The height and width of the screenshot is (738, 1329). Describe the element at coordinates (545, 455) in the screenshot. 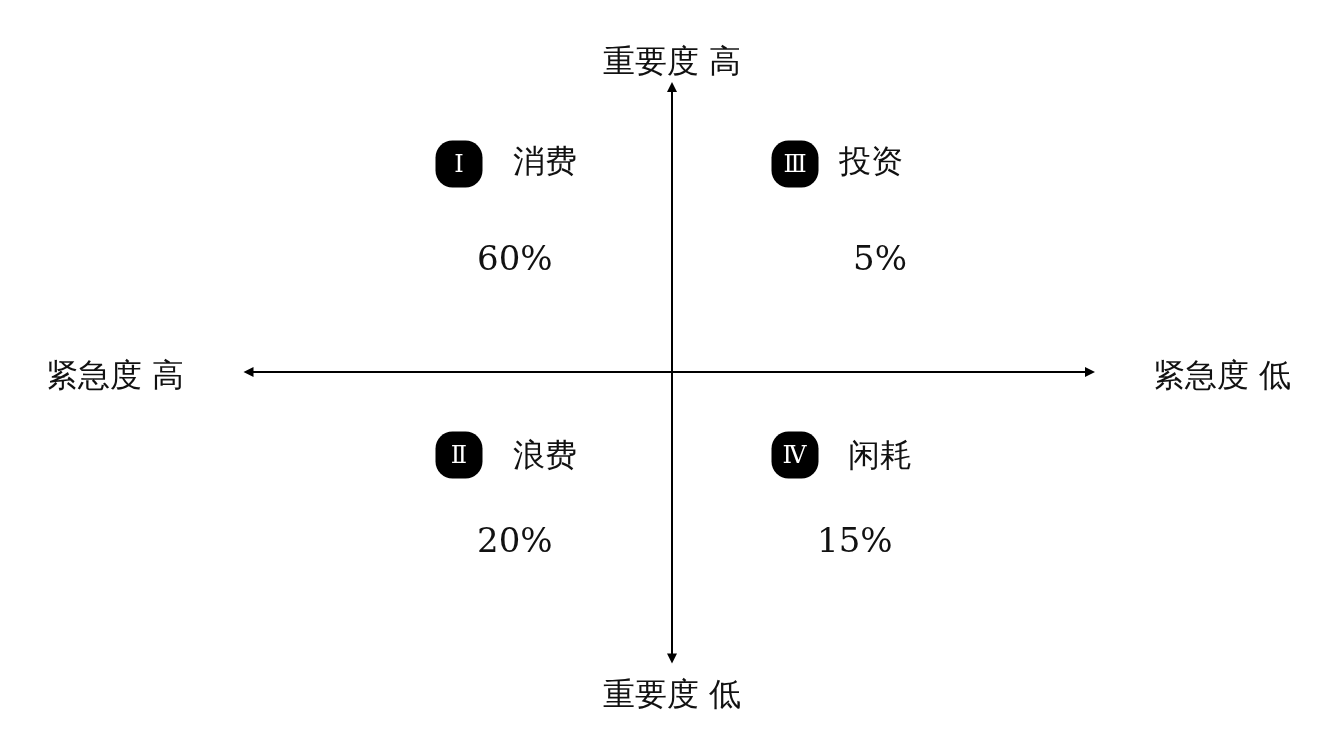

I see `category-label: 浪费` at that location.